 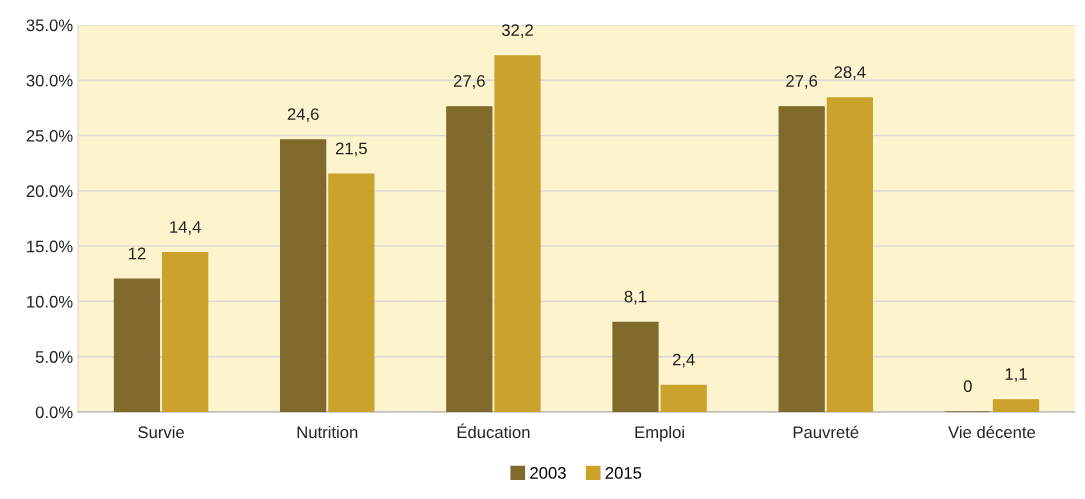 I want to click on data-label: 0, so click(x=967, y=386).